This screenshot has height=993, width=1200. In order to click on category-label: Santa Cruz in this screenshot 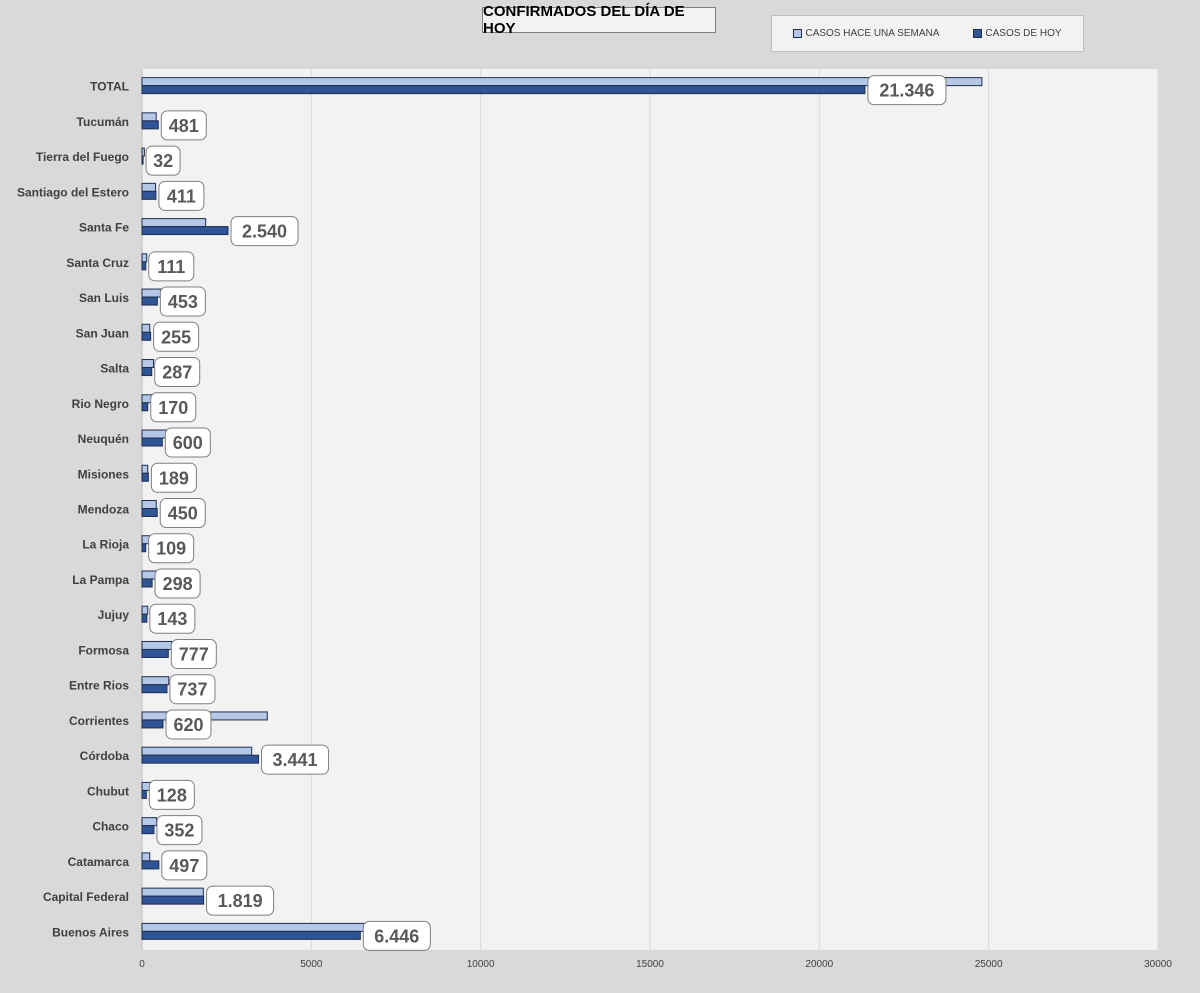, I will do `click(97, 263)`.